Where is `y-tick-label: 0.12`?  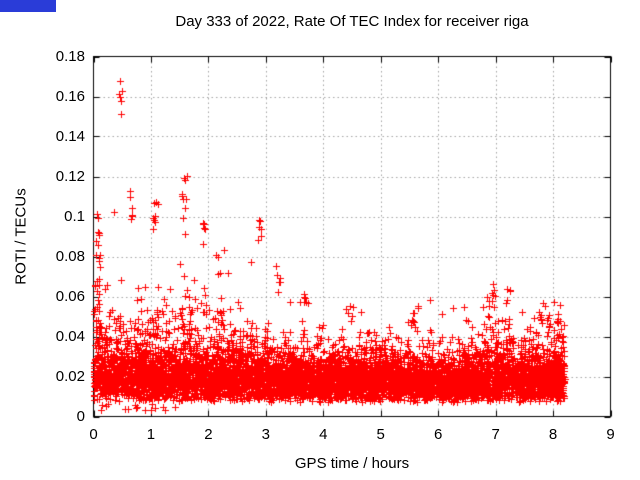 y-tick-label: 0.12 is located at coordinates (70, 176).